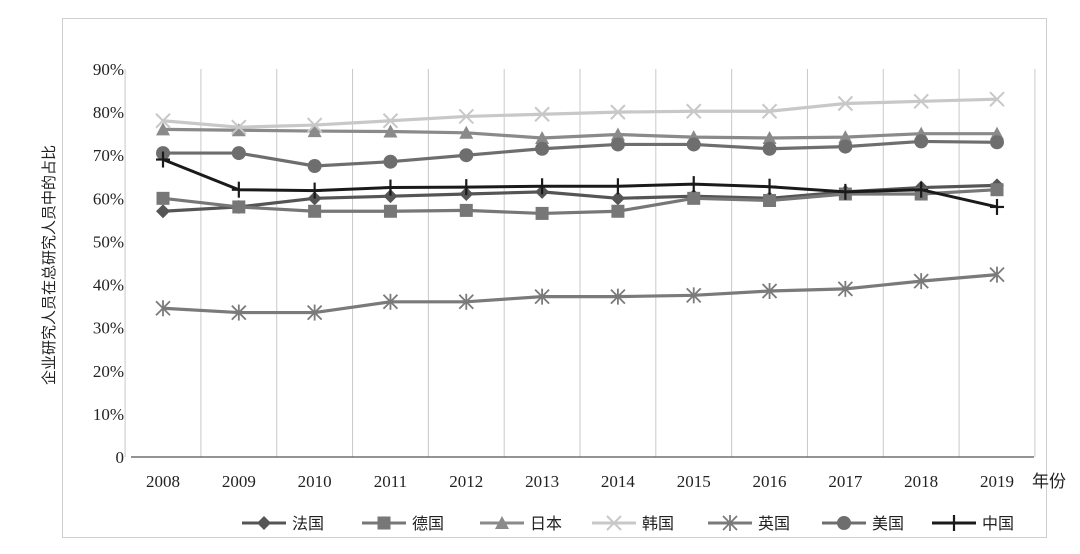 Image resolution: width=1080 pixels, height=554 pixels. I want to click on legend: 法国 德国 日本 韩国 英国 美国 中国, so click(628, 523).